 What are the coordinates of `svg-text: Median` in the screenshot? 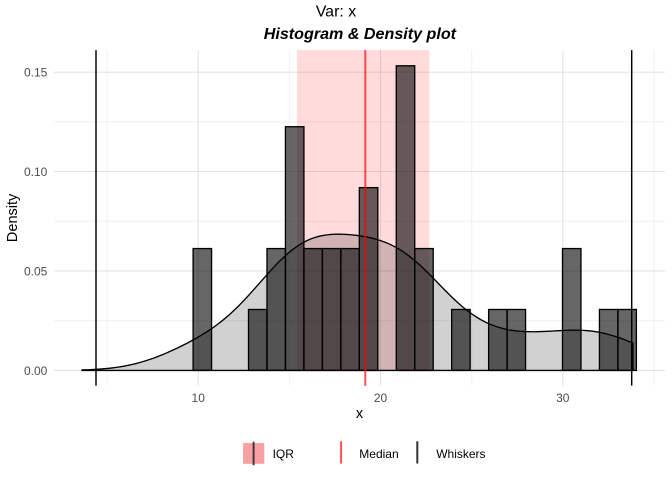 It's located at (378, 454).